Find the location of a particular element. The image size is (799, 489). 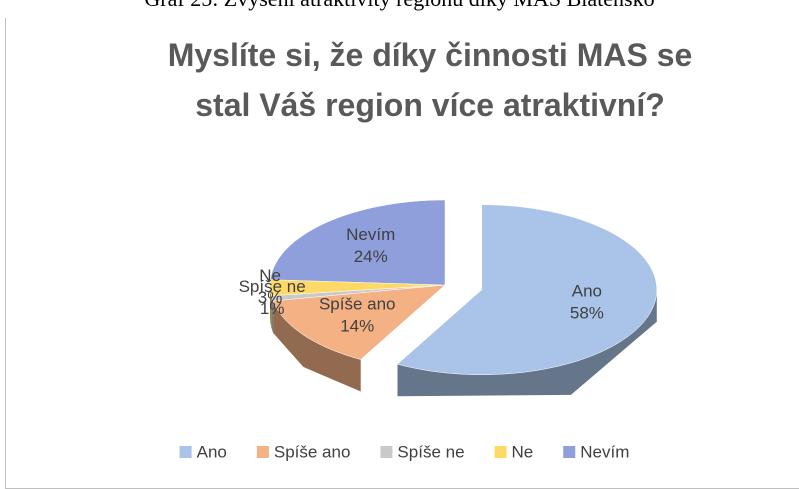

data-label-name: Ano is located at coordinates (587, 290).